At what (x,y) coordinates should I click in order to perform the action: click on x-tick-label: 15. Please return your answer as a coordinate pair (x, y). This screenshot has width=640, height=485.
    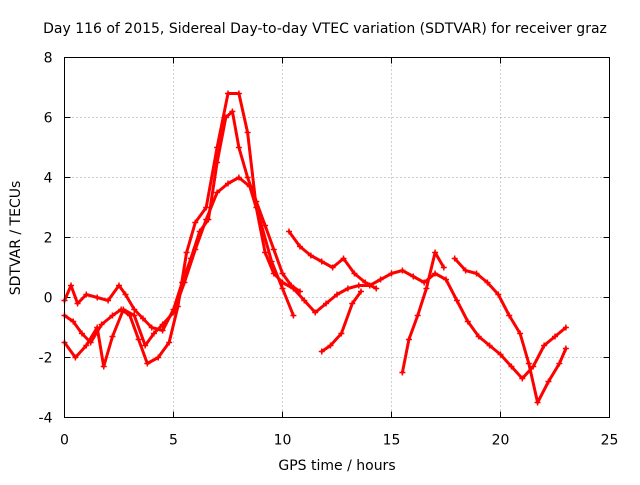
    Looking at the image, I should click on (392, 441).